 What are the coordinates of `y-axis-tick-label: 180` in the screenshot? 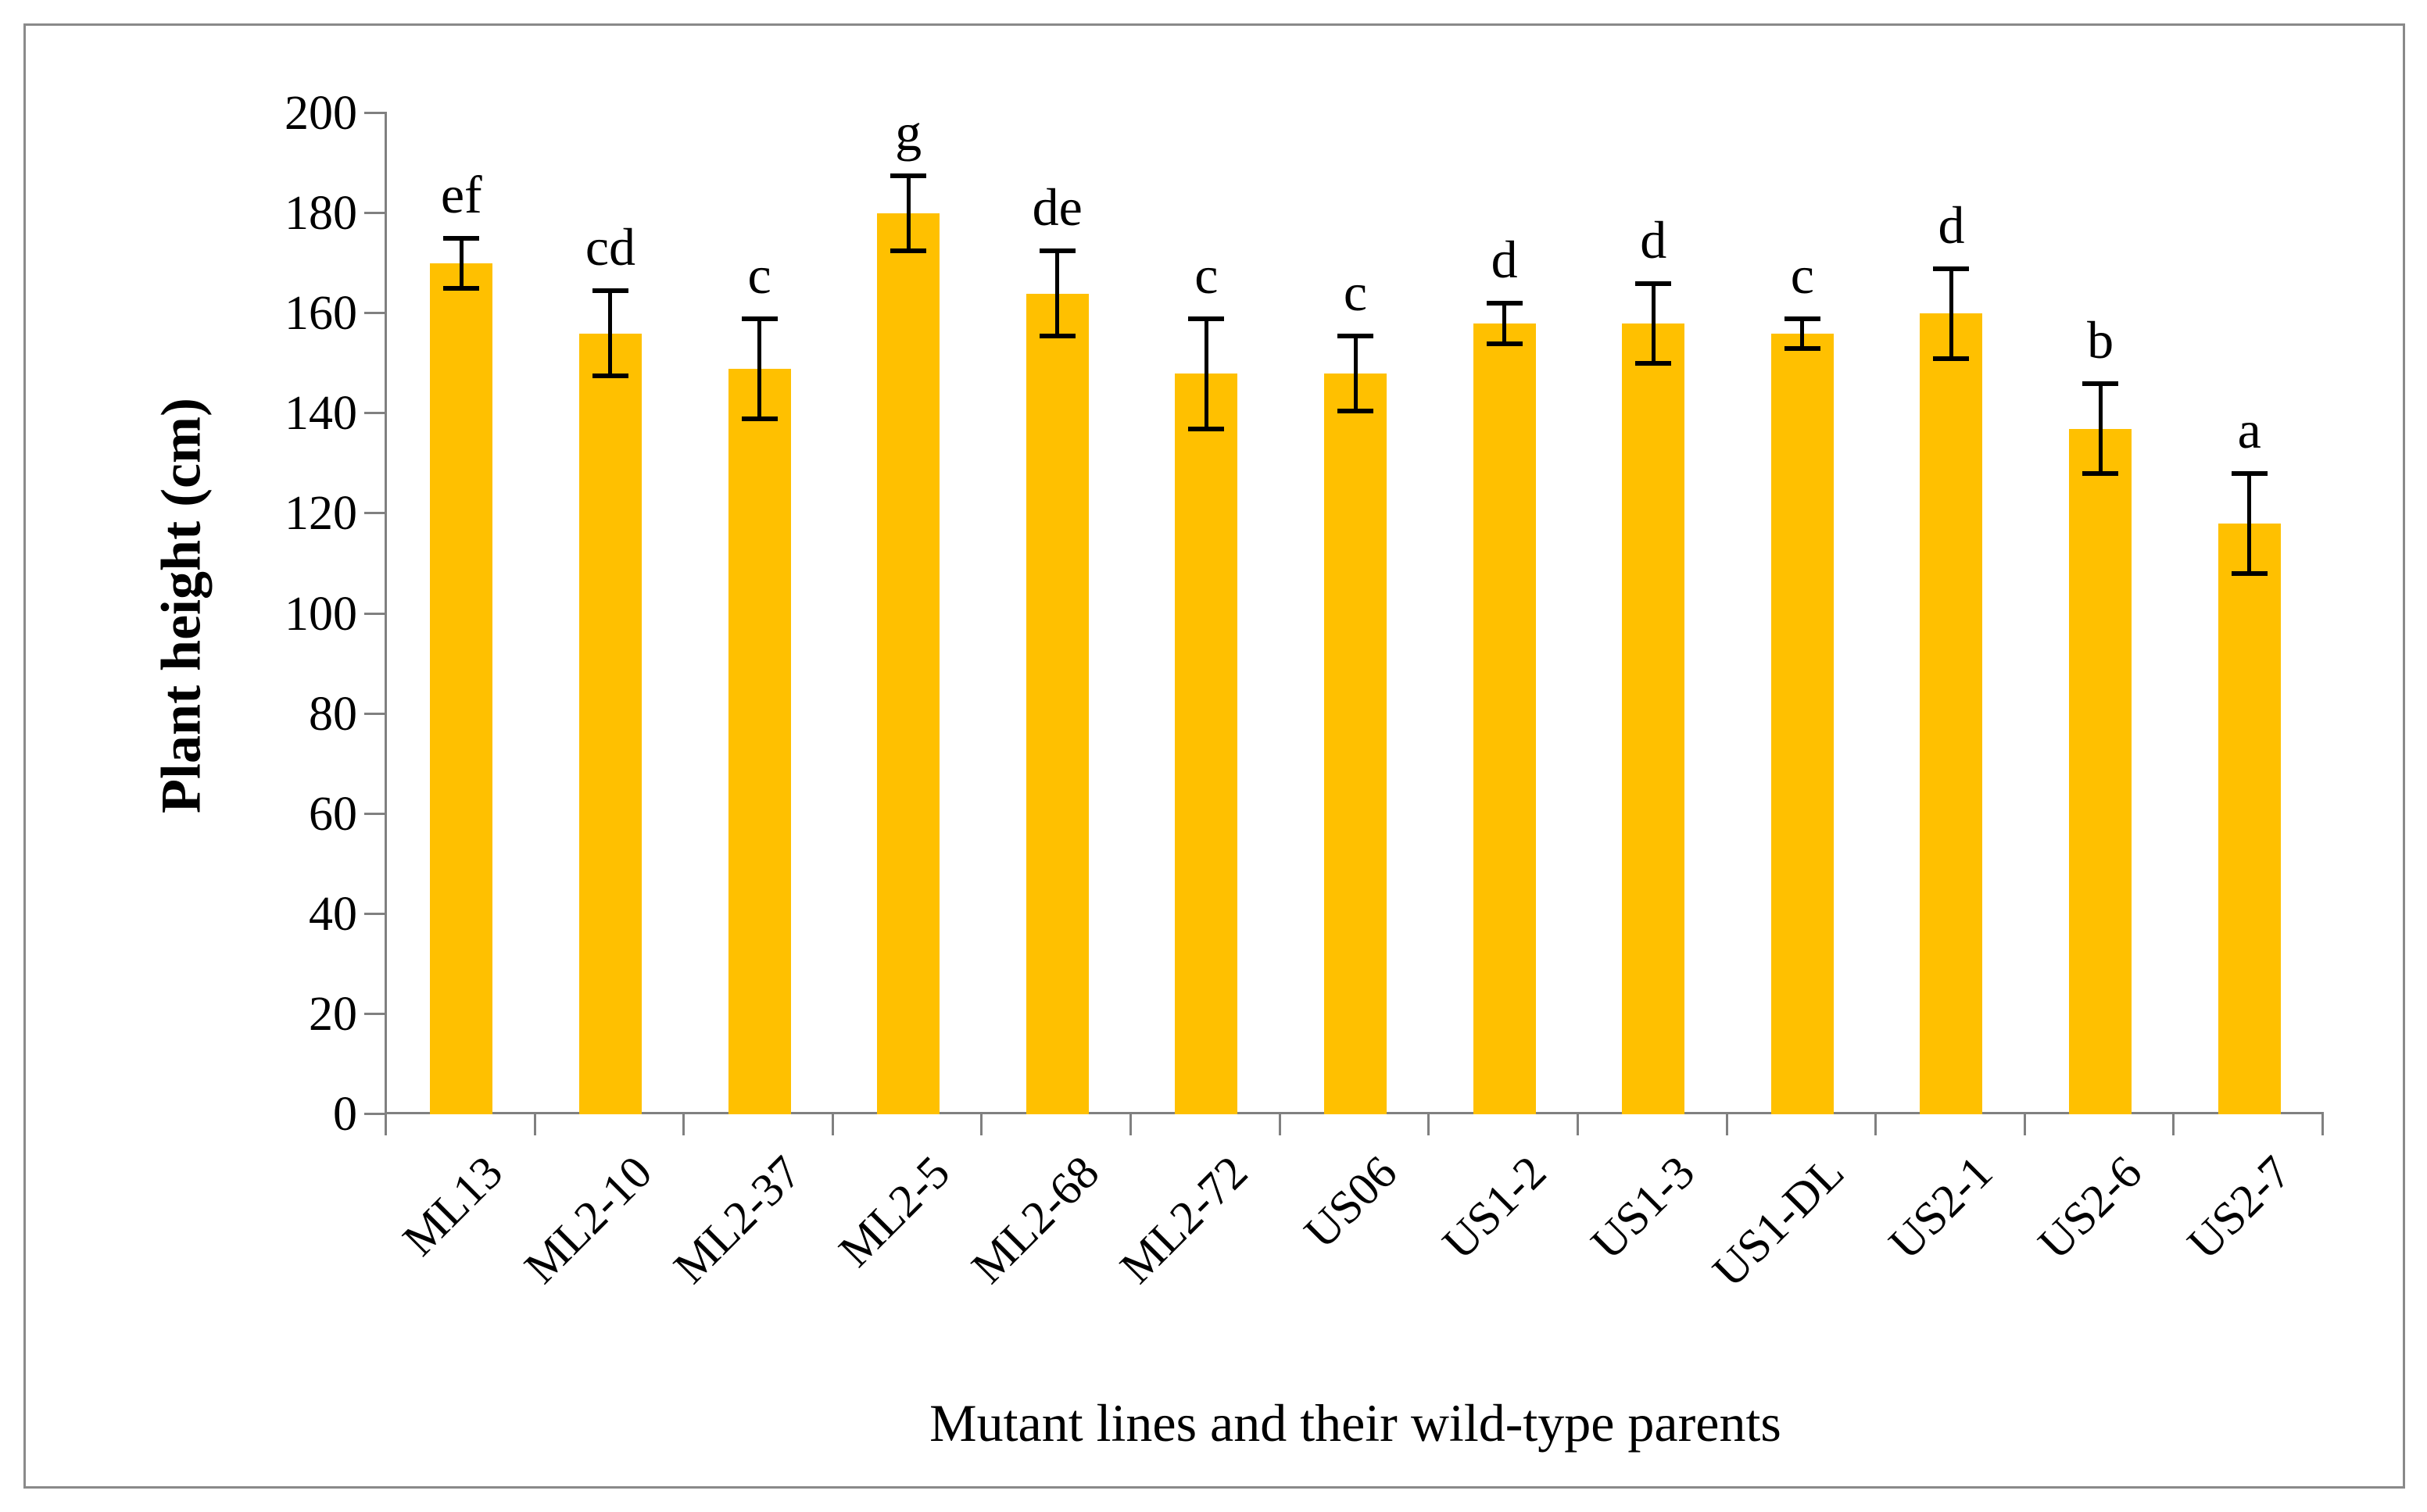 It's located at (321, 214).